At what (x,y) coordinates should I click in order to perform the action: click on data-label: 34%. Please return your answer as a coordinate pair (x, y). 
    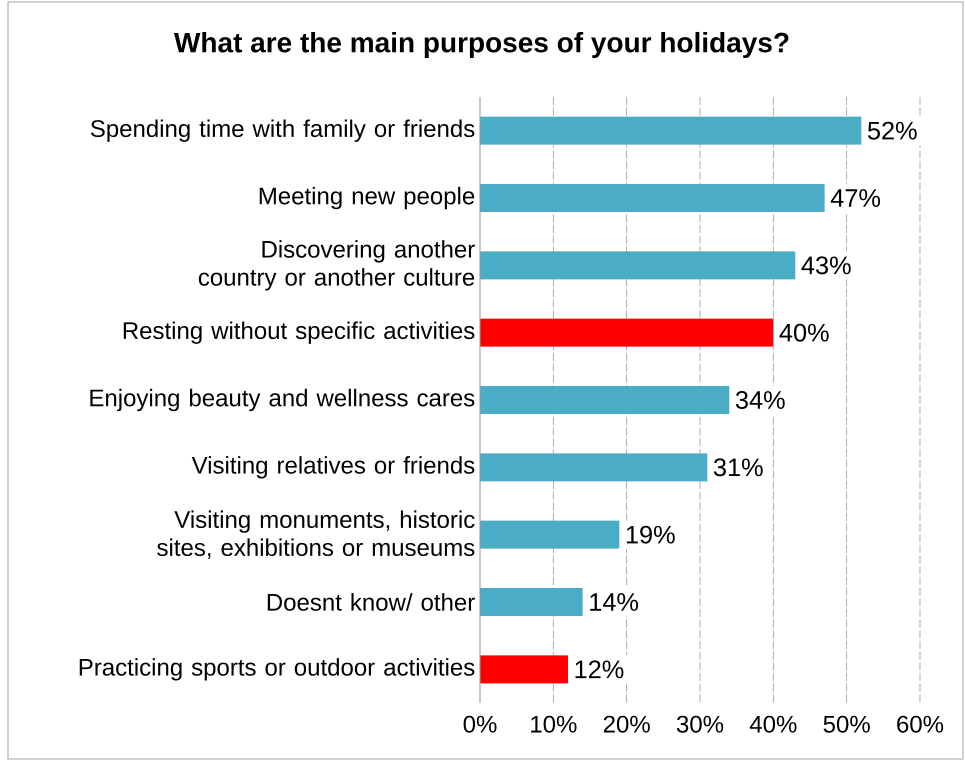
    Looking at the image, I should click on (760, 400).